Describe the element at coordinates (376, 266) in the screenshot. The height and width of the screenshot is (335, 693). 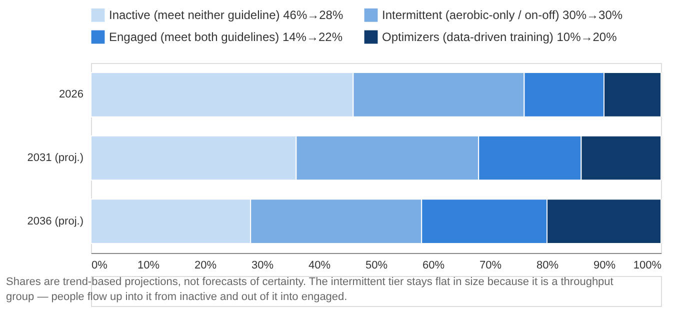
I see `x-tick-label: 50%` at that location.